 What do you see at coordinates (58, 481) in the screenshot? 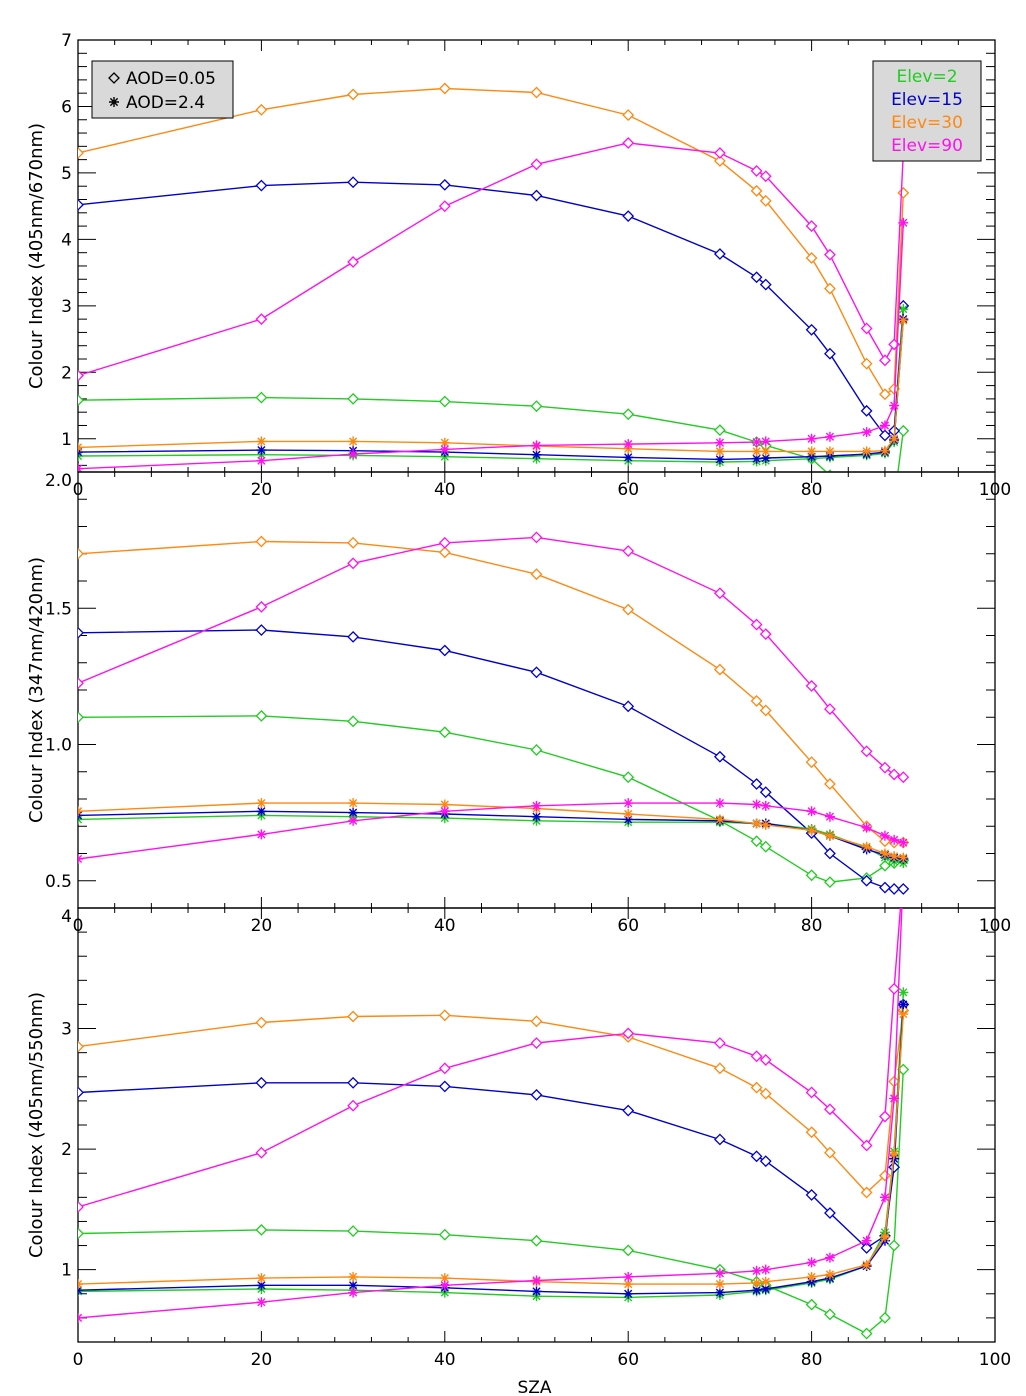
I see `y-tick-label: 2.0` at bounding box center [58, 481].